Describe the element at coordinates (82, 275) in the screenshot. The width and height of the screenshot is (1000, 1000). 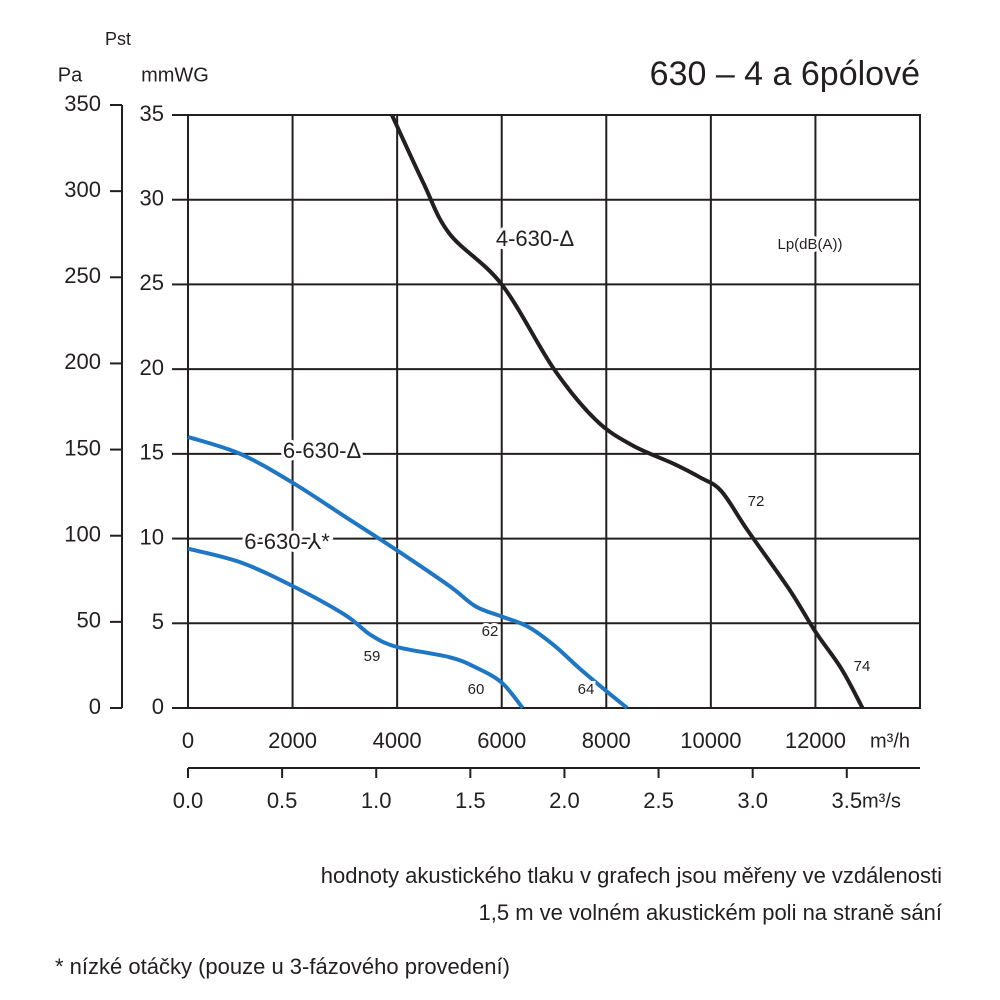
I see `y2-tick-label: 250` at that location.